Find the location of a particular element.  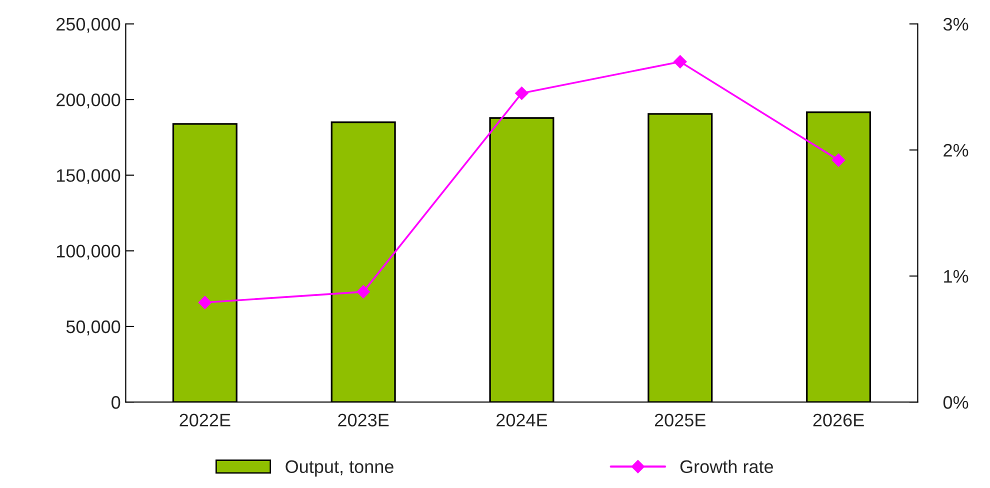

x-tick-label: 2025E is located at coordinates (680, 420).